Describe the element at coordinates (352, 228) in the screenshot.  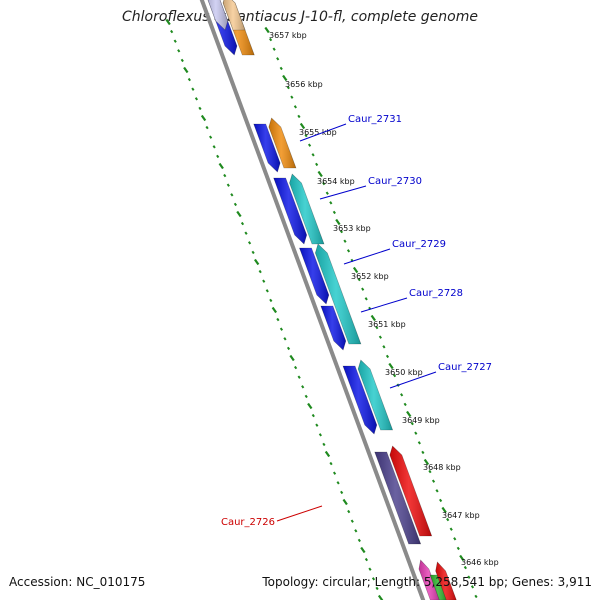
I see `kbp-marker-label: 3653 kbp` at that location.